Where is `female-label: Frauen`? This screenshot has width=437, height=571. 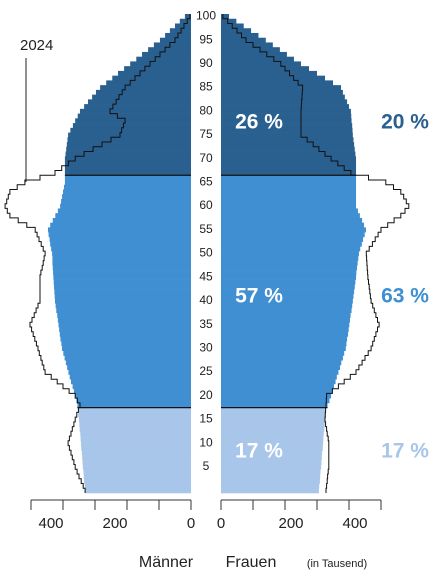 female-label: Frauen is located at coordinates (251, 562).